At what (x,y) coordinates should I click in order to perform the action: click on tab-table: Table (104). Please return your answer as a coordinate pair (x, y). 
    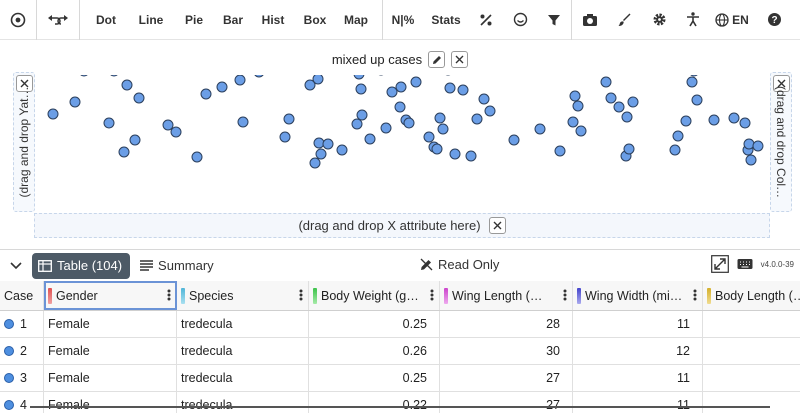
    Looking at the image, I should click on (81, 265).